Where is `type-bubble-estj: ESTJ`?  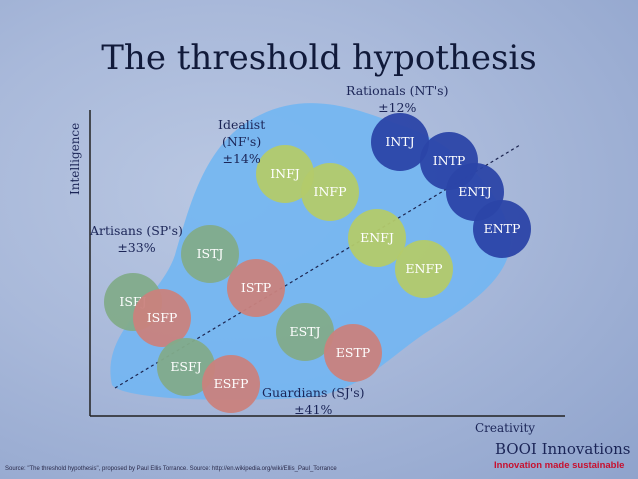
type-bubble-estj: ESTJ is located at coordinates (305, 332).